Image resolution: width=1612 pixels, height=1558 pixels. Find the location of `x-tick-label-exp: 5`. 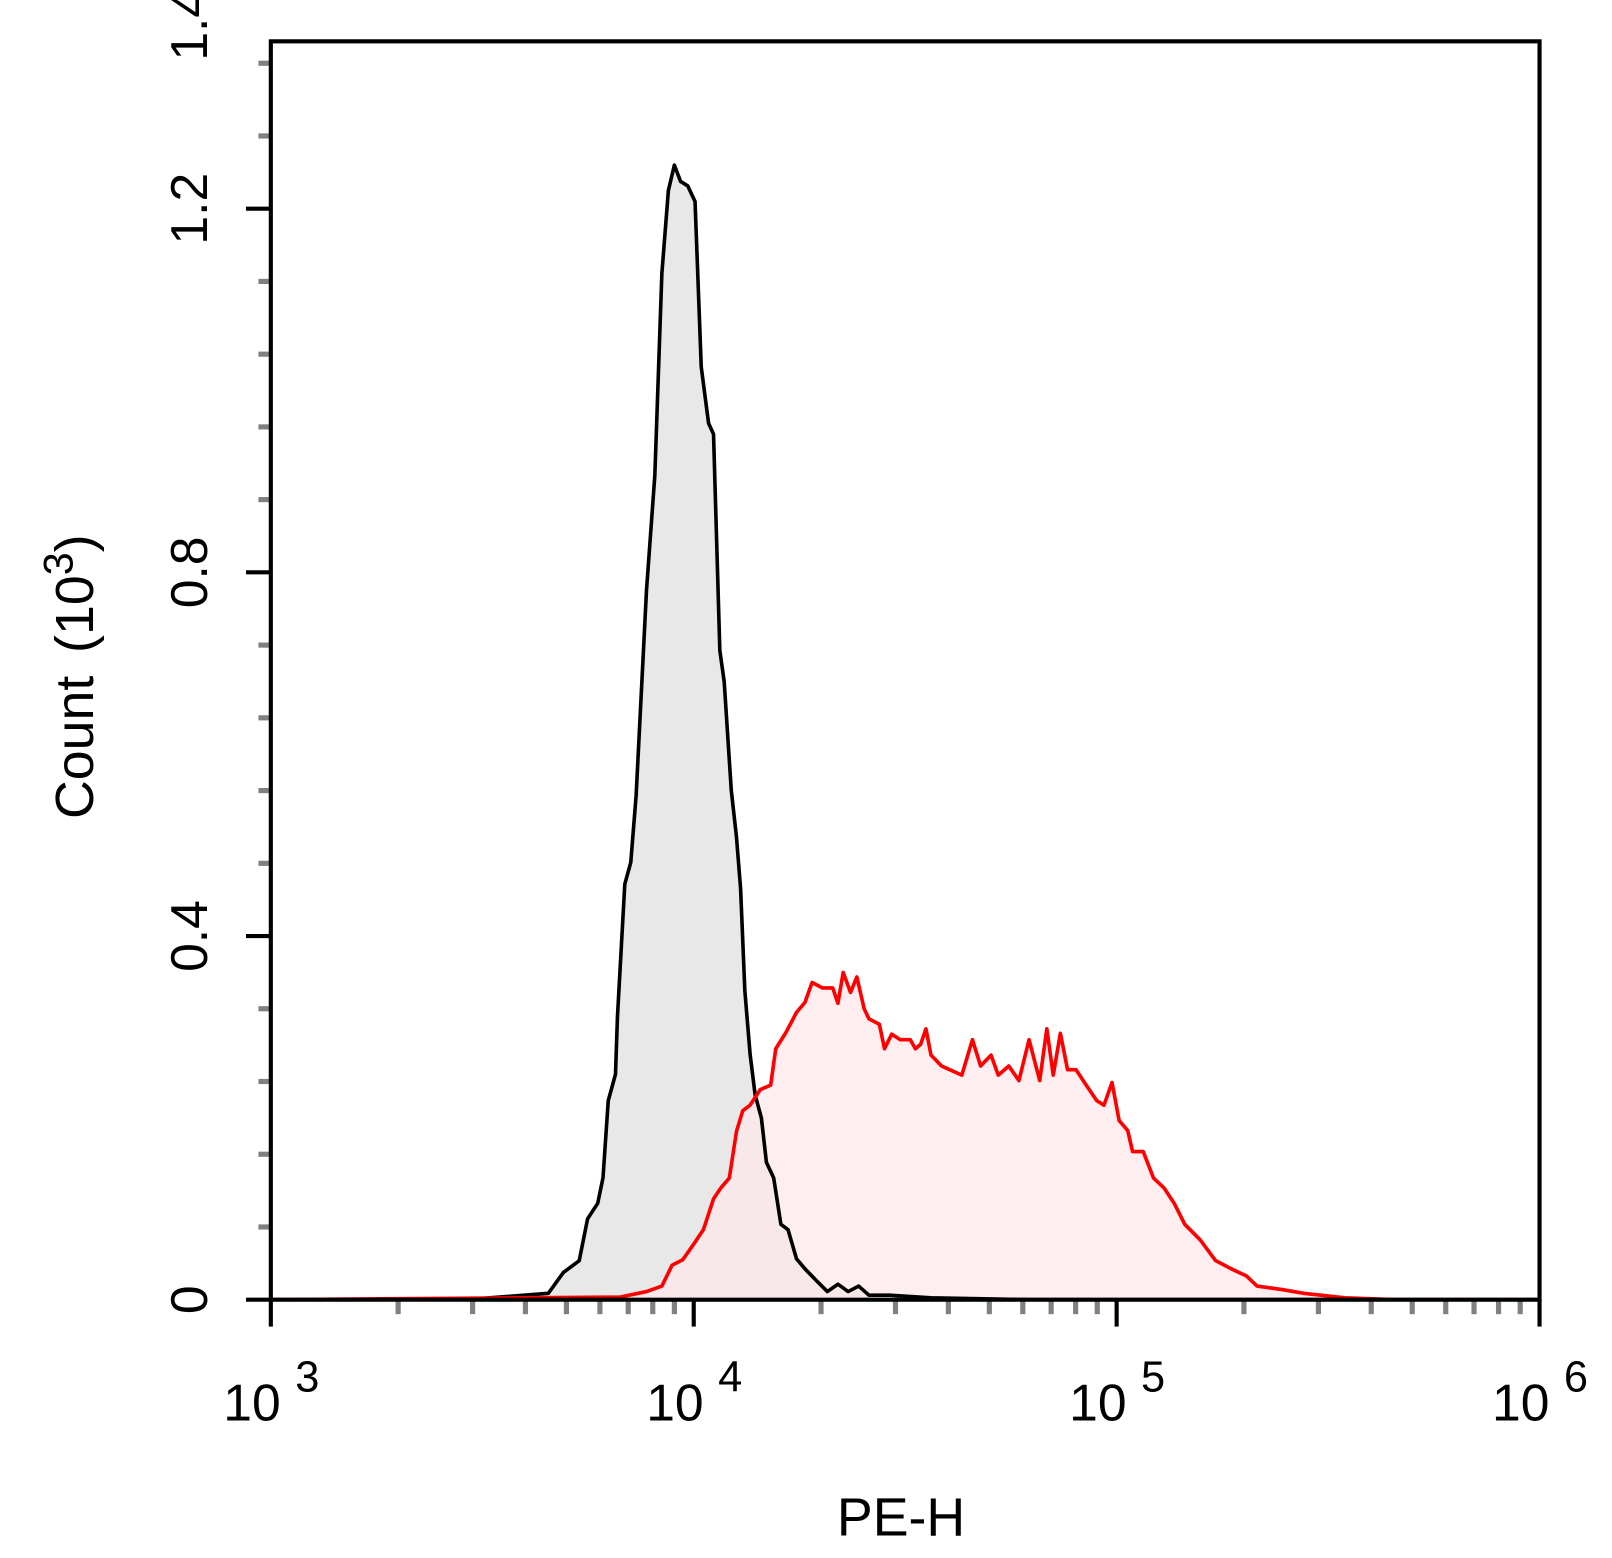

x-tick-label-exp: 5 is located at coordinates (1153, 1378).